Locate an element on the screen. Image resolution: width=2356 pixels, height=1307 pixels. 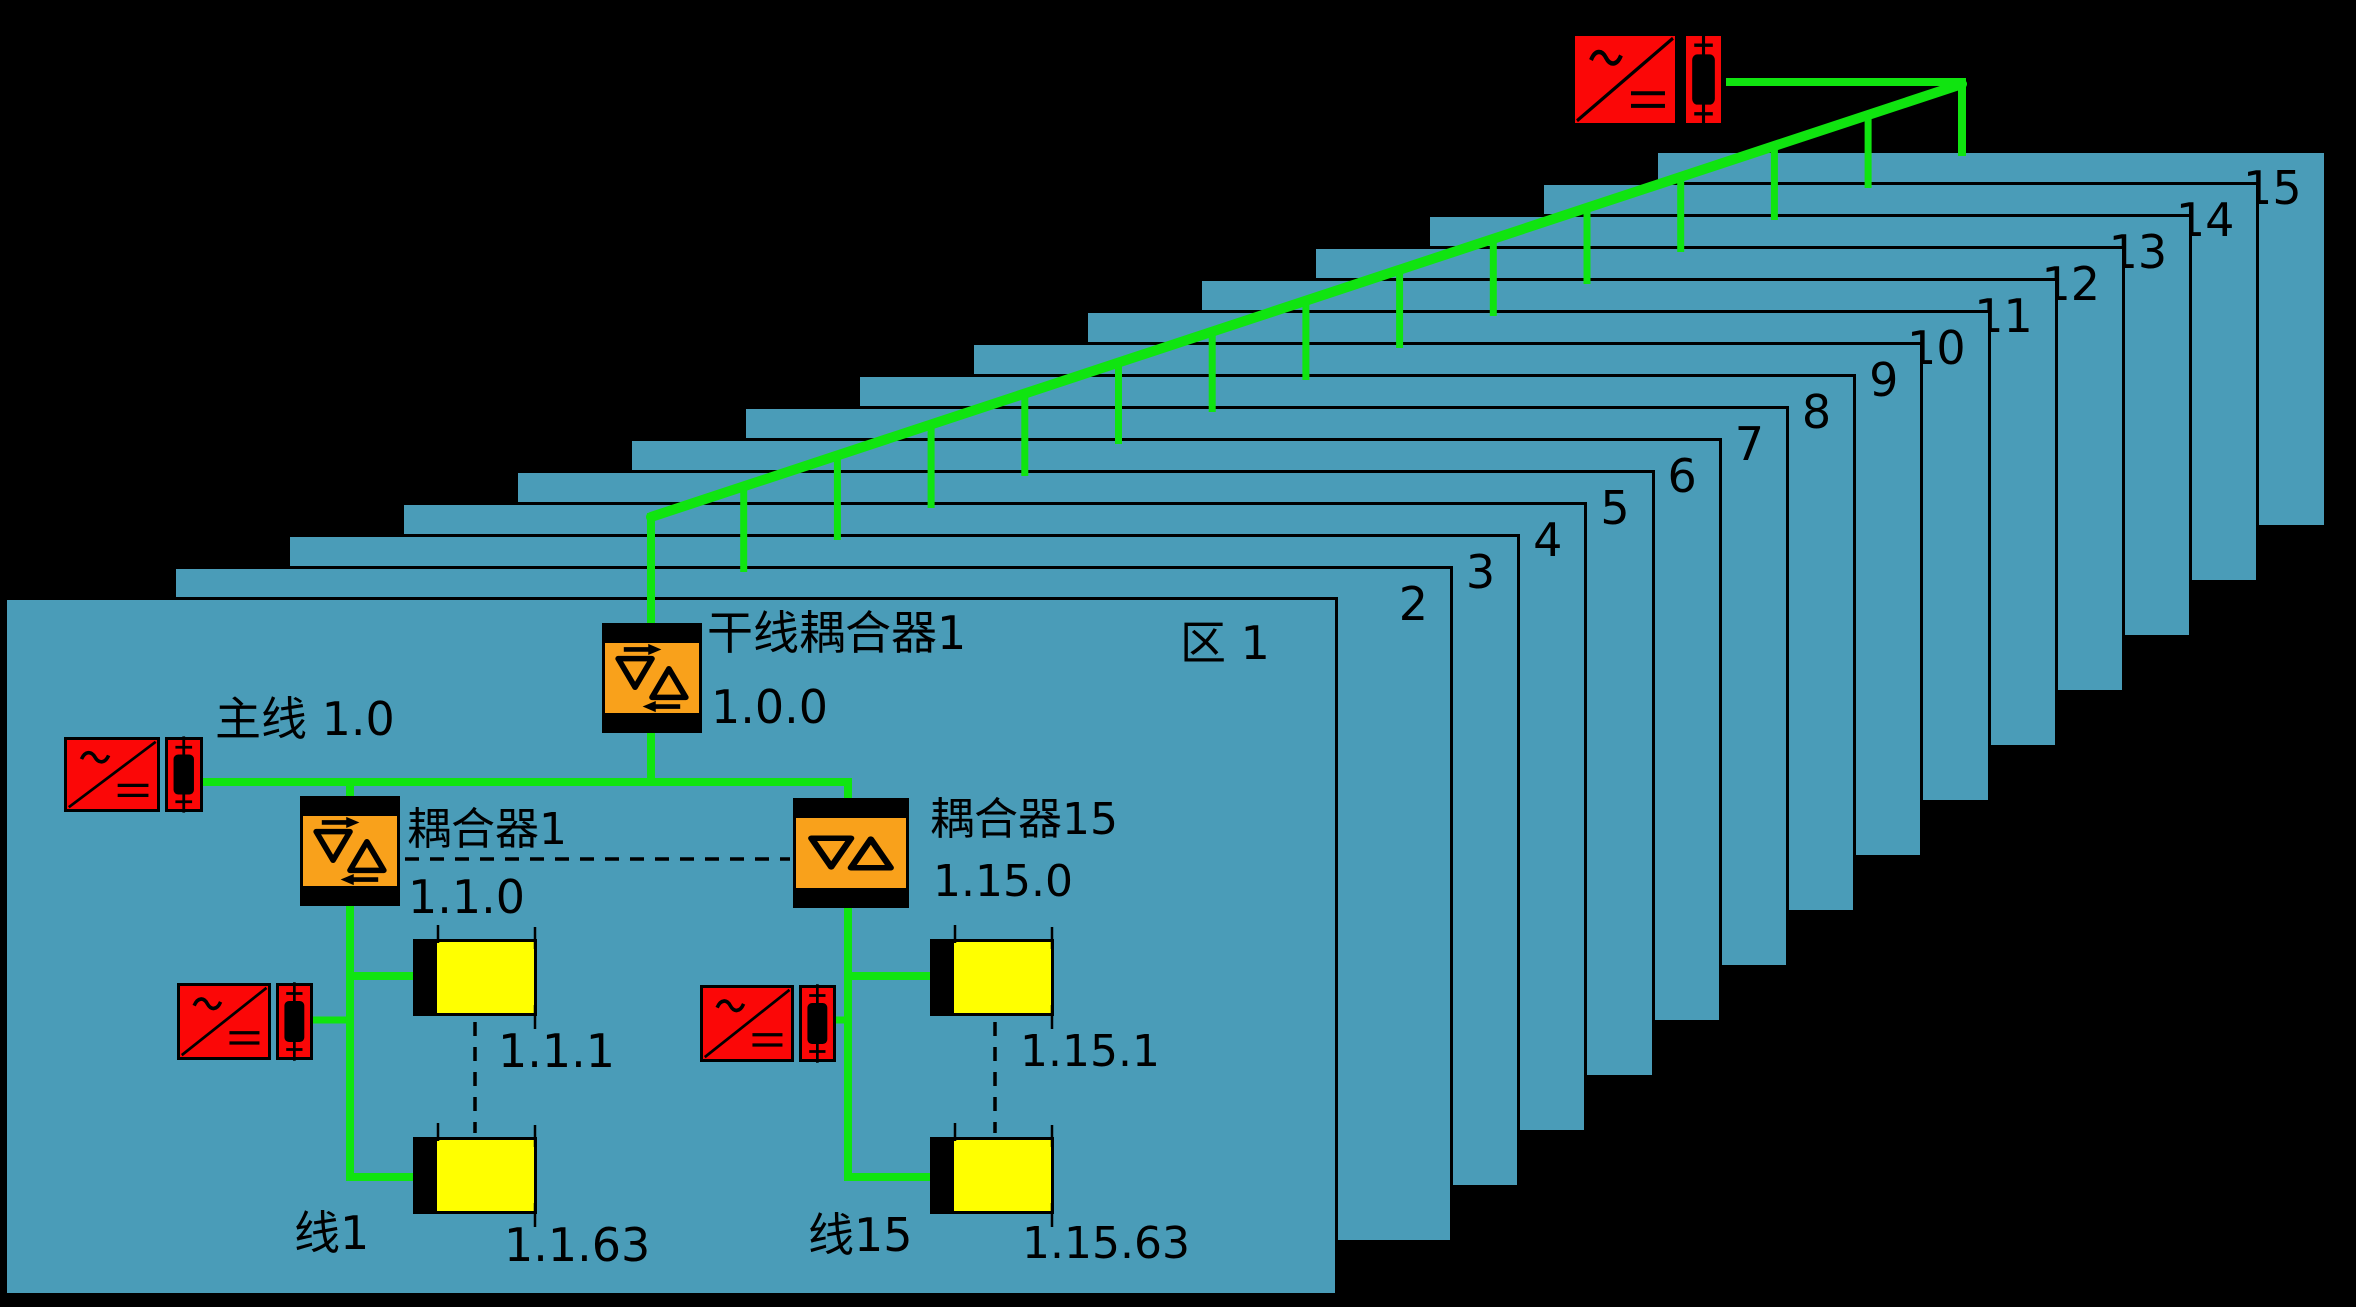
backbone-power-supply-icon is located at coordinates (1648, 79).